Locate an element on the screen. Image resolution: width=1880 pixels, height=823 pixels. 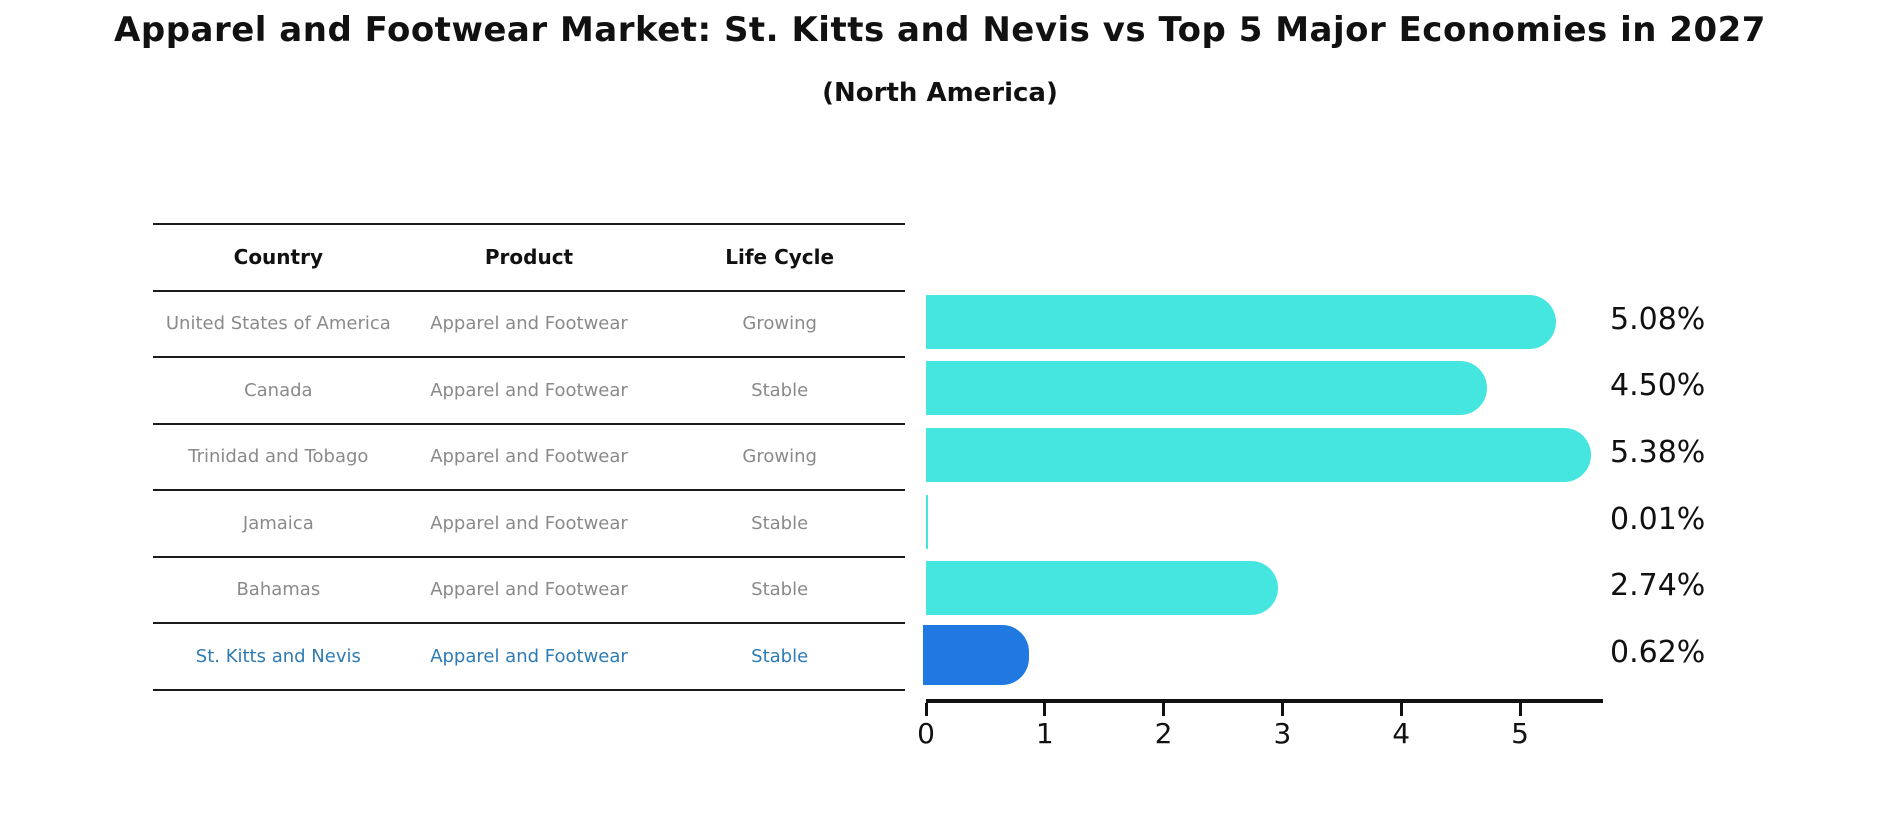
cell-country: United States of America is located at coordinates (278, 324).